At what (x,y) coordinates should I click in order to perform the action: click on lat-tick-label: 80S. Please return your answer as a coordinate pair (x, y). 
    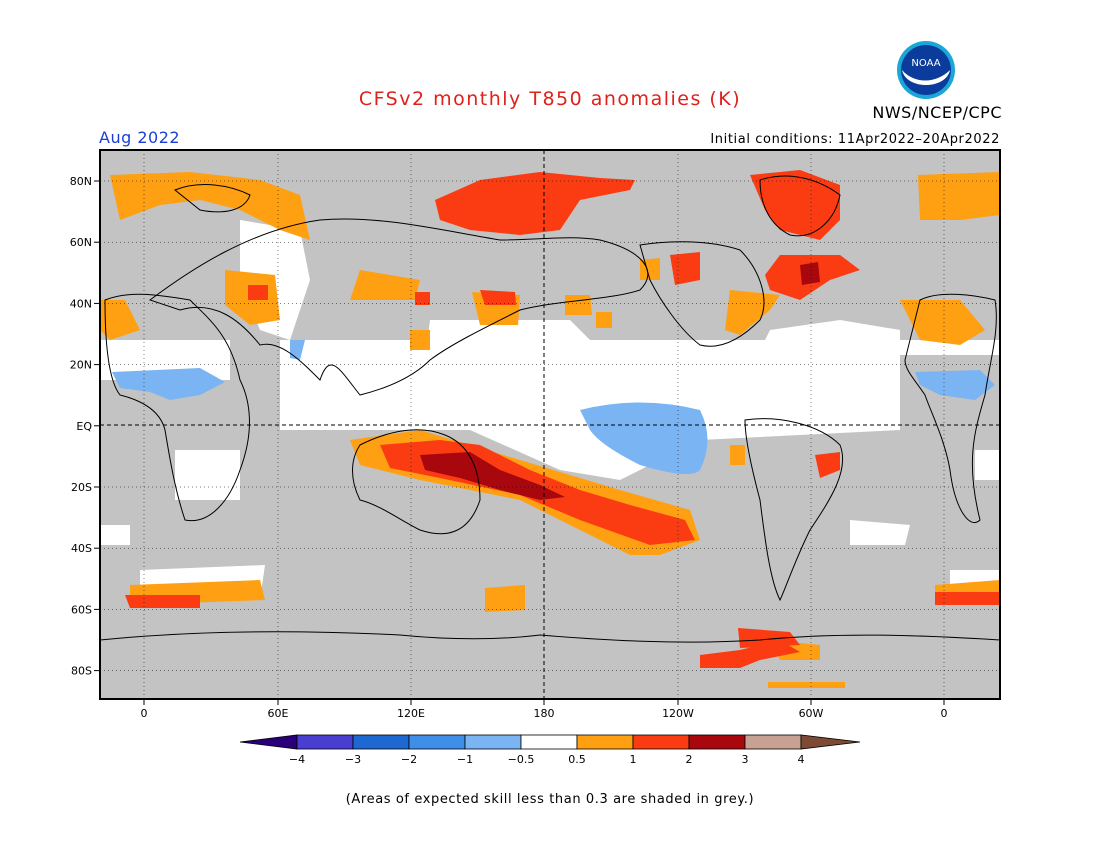
    Looking at the image, I should click on (81, 671).